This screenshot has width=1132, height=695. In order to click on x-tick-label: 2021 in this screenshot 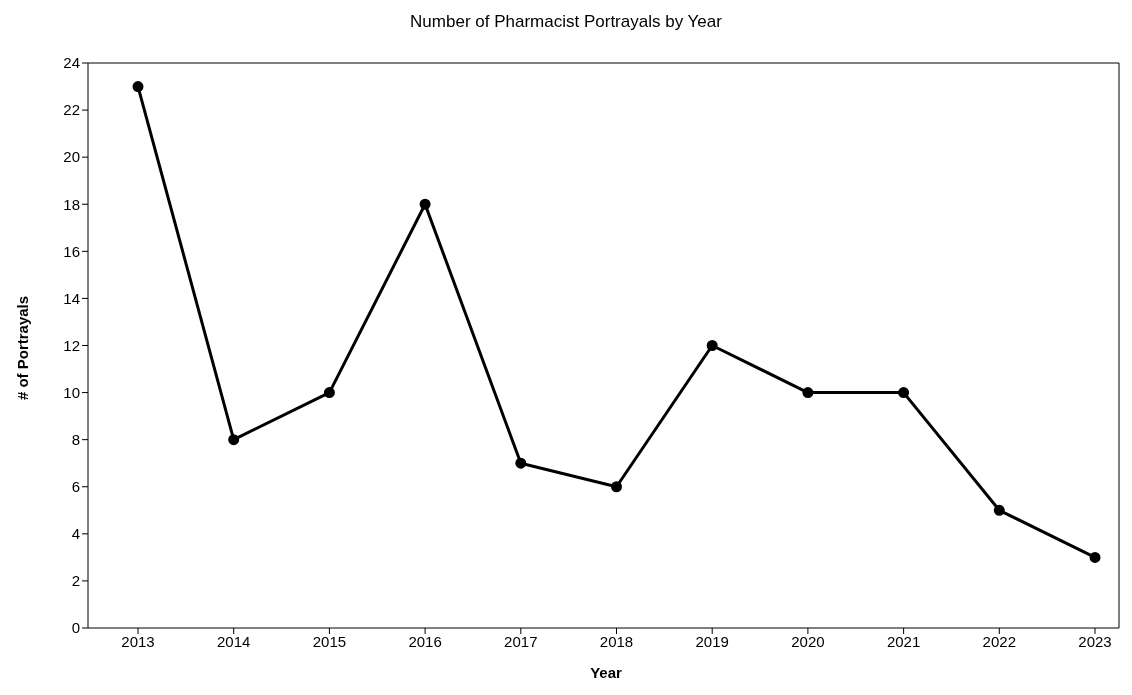, I will do `click(903, 641)`.